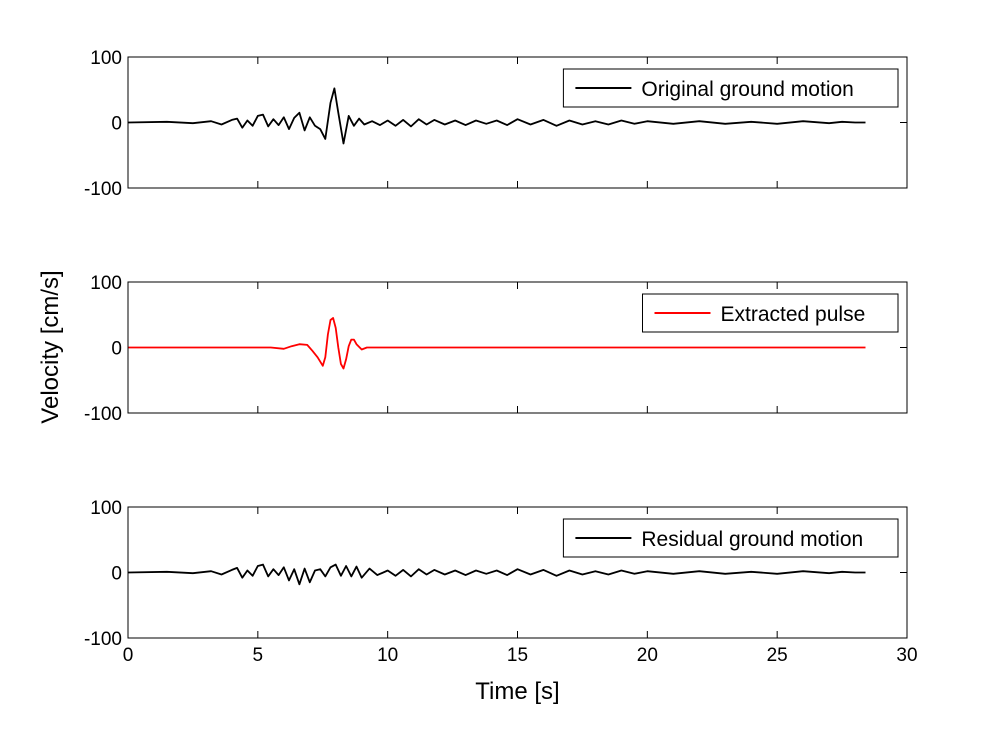 The height and width of the screenshot is (750, 1002). I want to click on legend: Original ground motion, so click(730, 88).